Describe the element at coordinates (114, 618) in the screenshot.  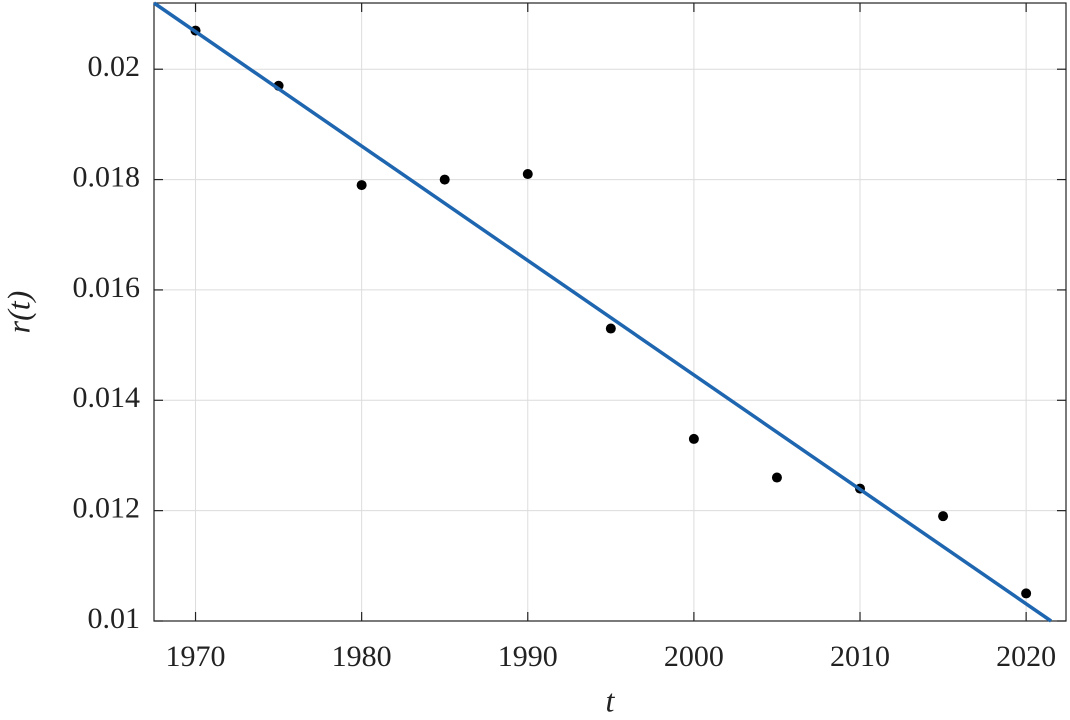
I see `y-tick-label: 0.01` at that location.